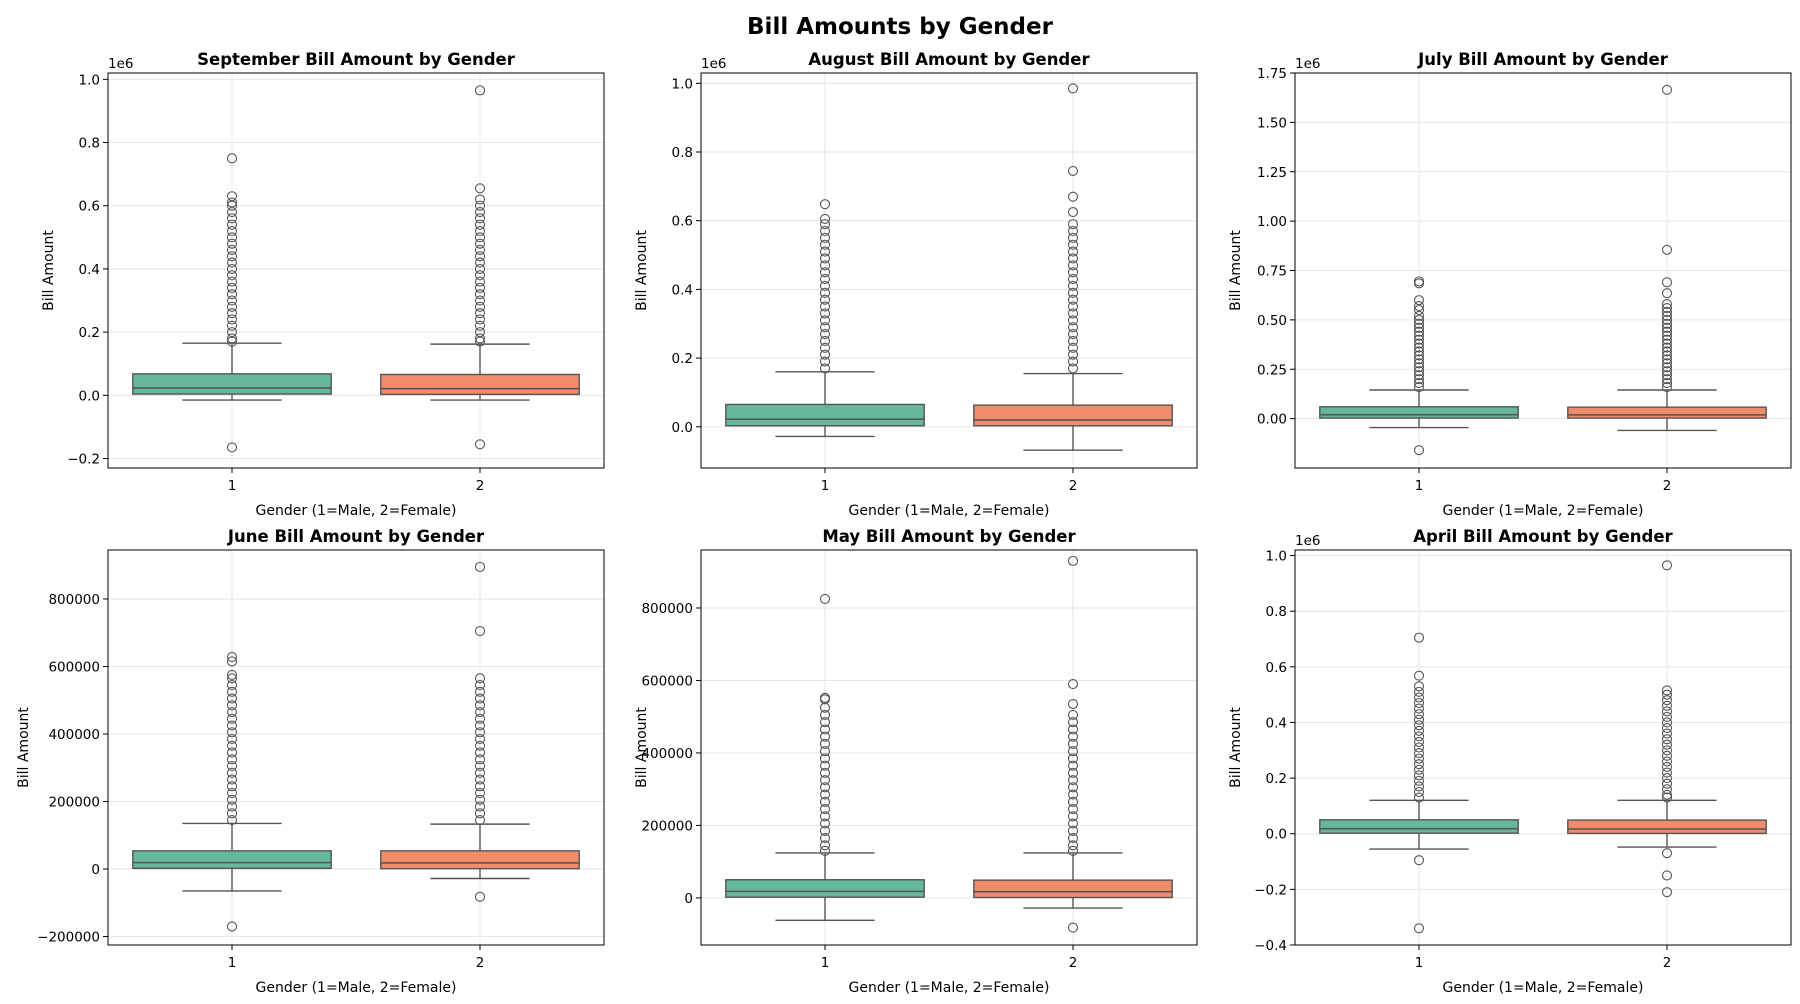 The image size is (1800, 1004). Describe the element at coordinates (1276, 723) in the screenshot. I see `y-tick-label: 0.4` at that location.